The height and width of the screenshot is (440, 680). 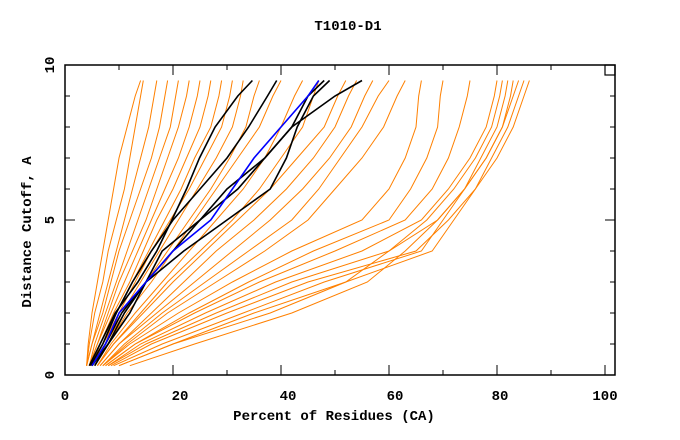 I want to click on y-tick-label: 0, so click(x=51, y=375).